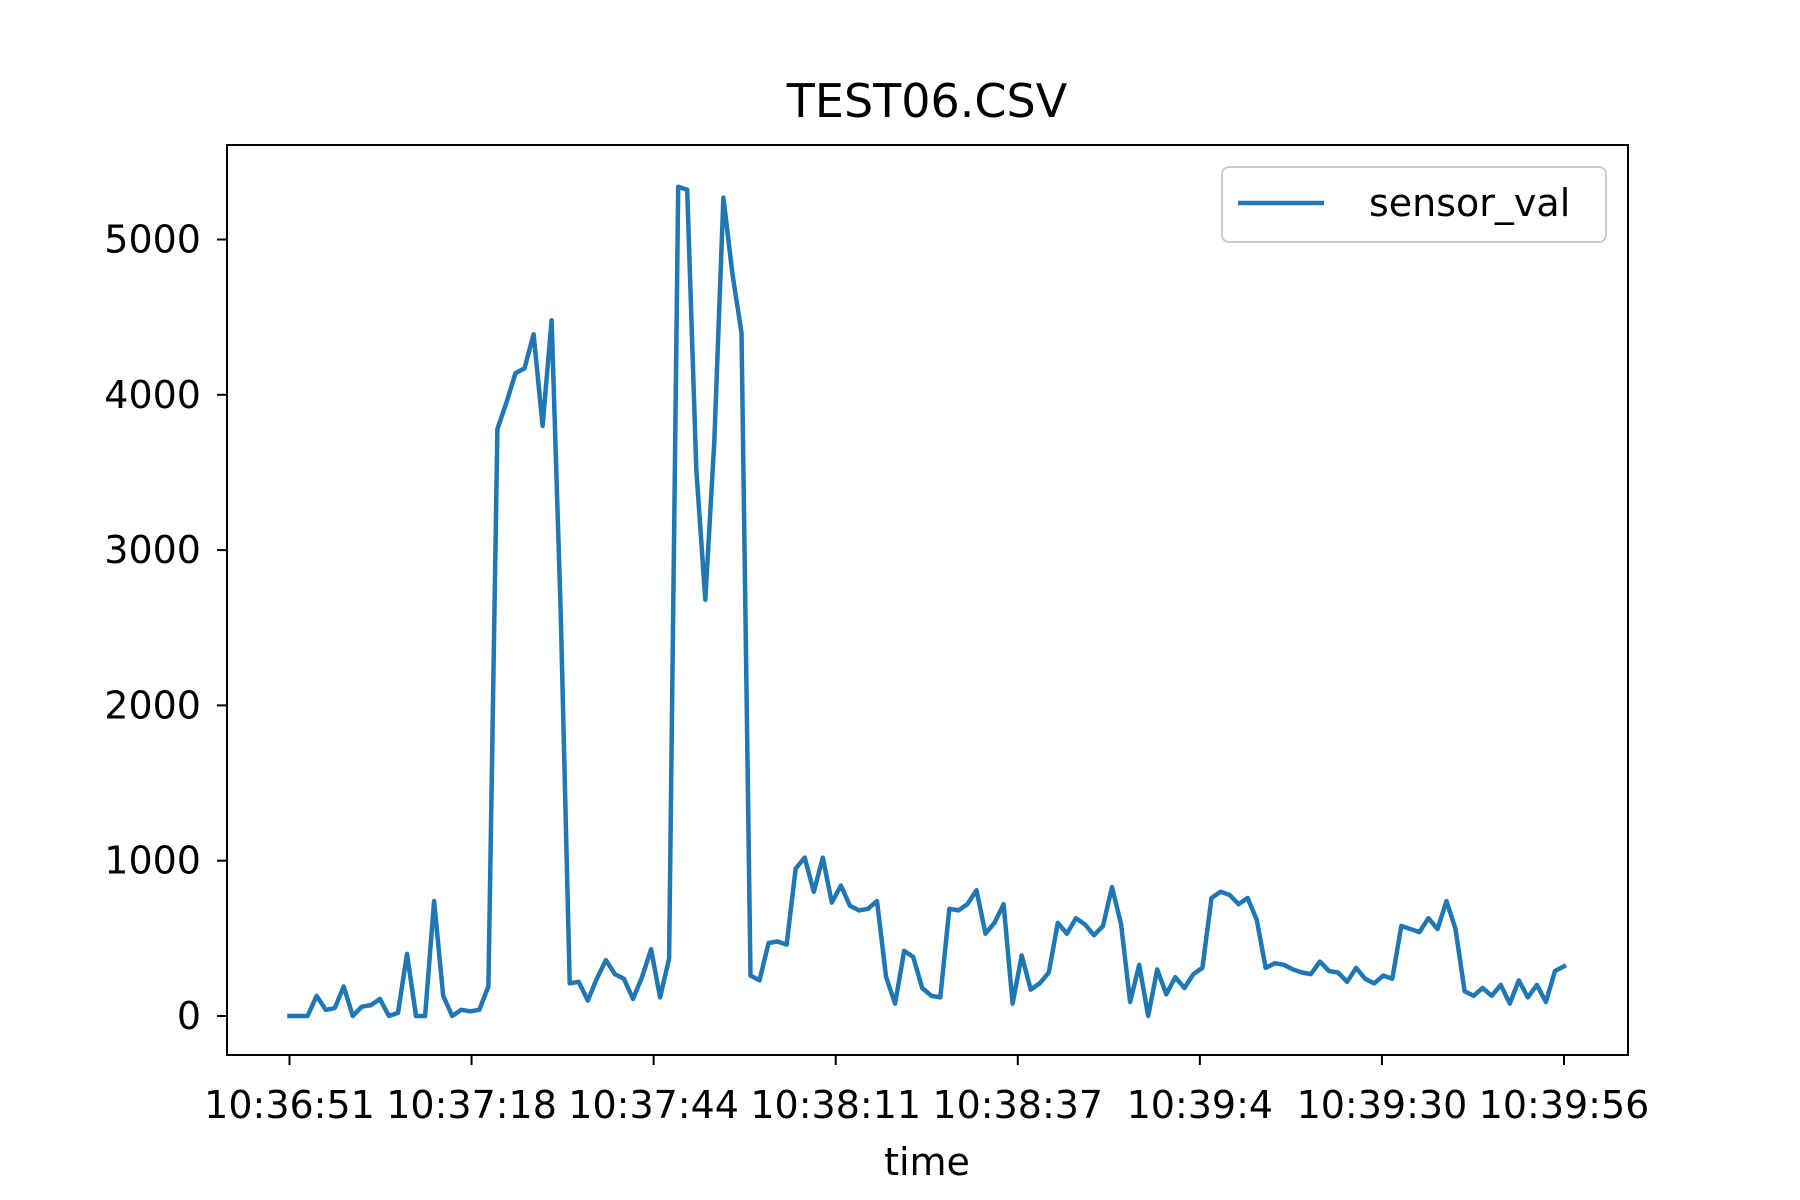 This screenshot has height=1200, width=1800. Describe the element at coordinates (835, 1105) in the screenshot. I see `x-tick-label: 10:38:11` at that location.